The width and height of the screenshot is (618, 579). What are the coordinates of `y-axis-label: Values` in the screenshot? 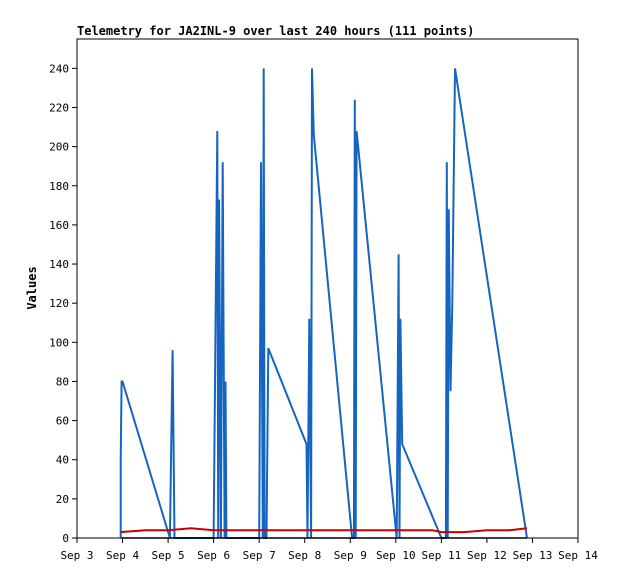 It's located at (32, 287).